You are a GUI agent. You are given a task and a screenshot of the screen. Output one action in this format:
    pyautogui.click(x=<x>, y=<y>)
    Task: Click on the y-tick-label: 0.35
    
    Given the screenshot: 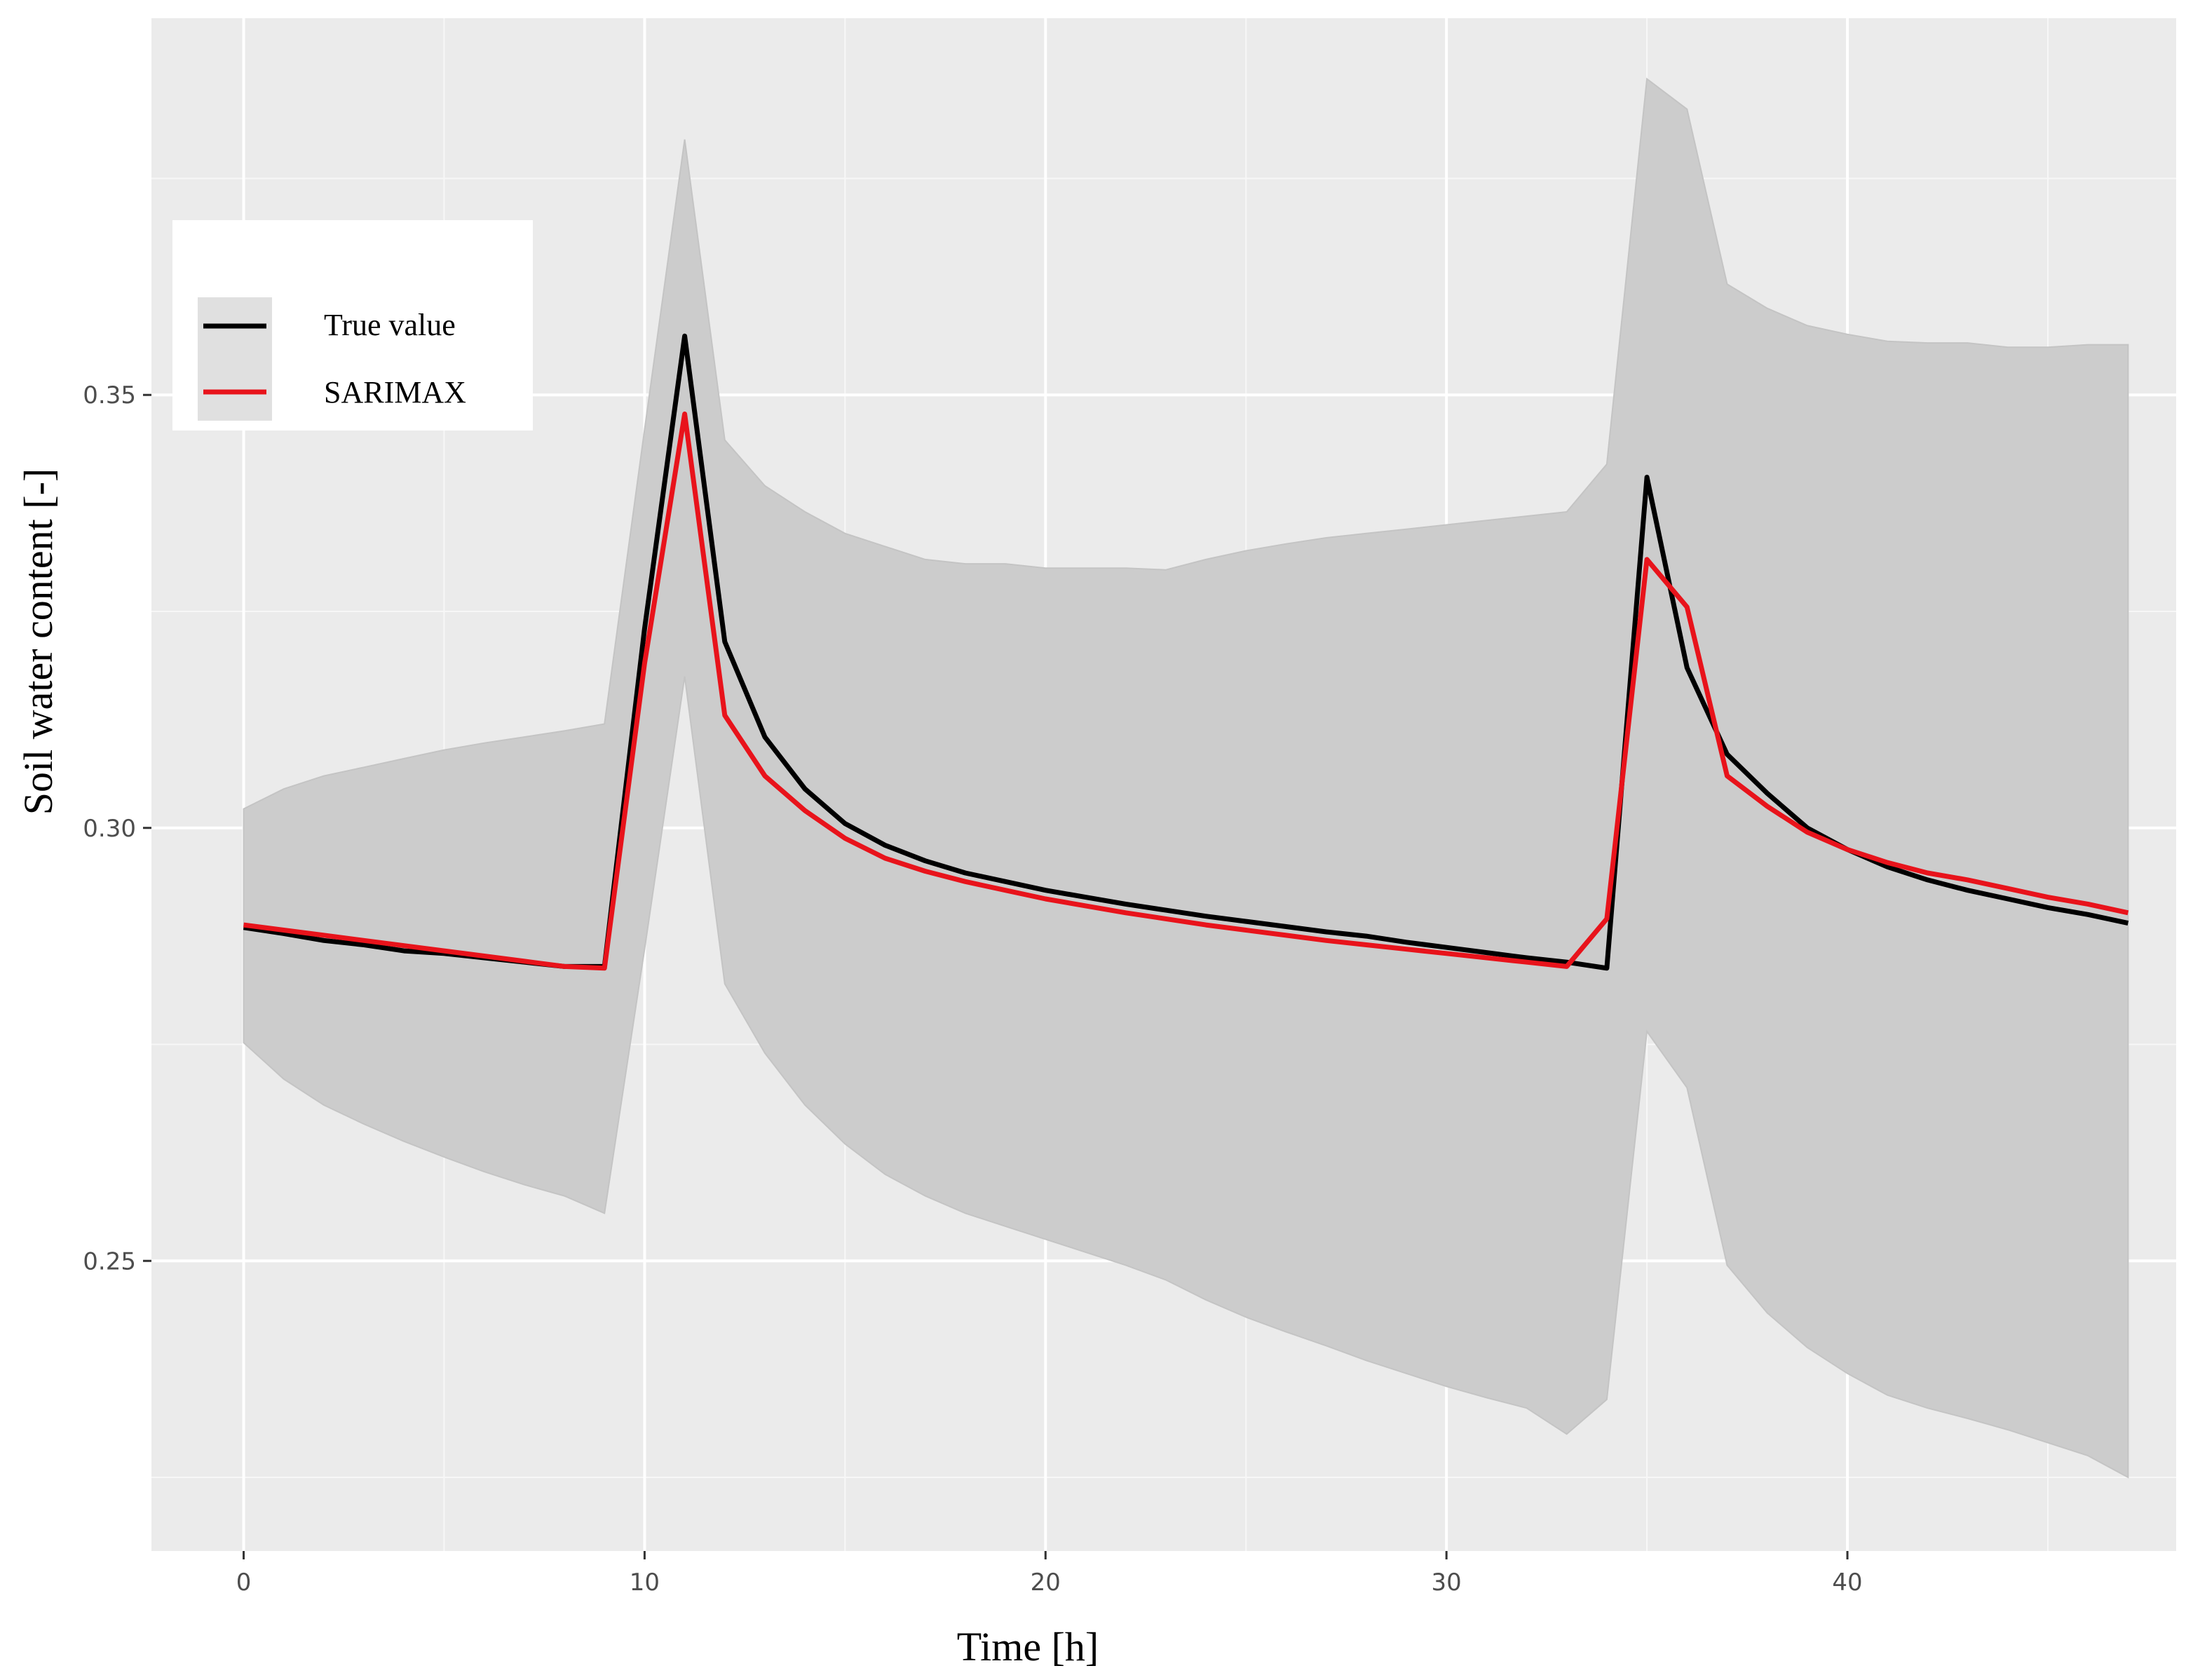 What is the action you would take?
    pyautogui.click(x=109, y=395)
    